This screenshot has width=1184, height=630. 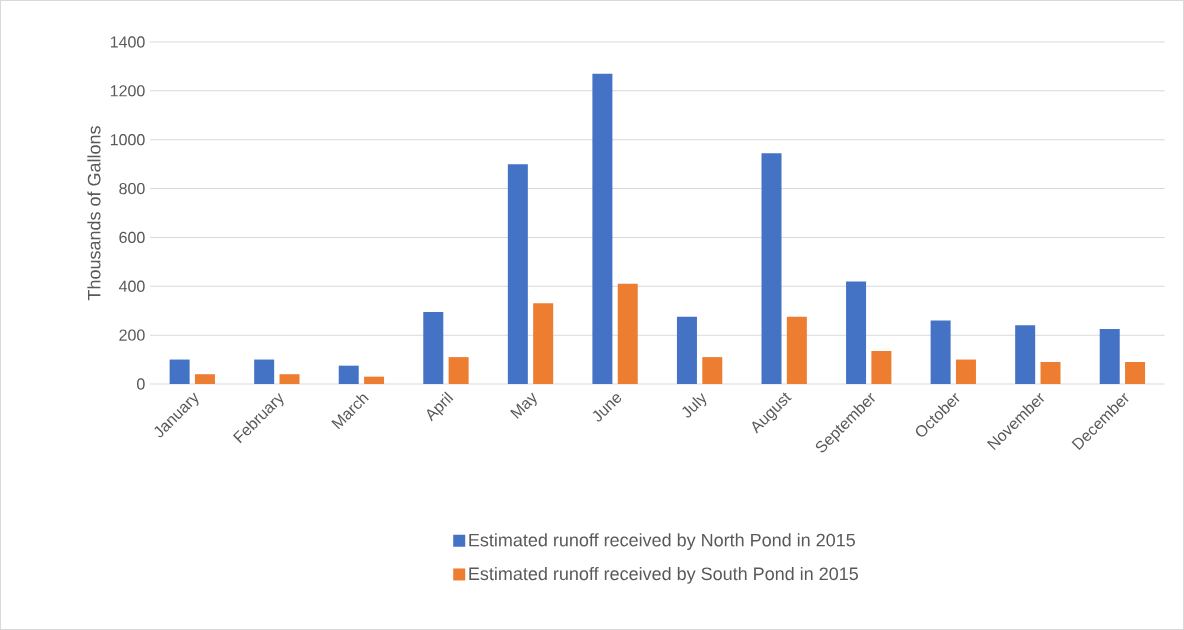 What do you see at coordinates (662, 542) in the screenshot?
I see `legend-label: Estimated runoff received by North Pond in 2015` at bounding box center [662, 542].